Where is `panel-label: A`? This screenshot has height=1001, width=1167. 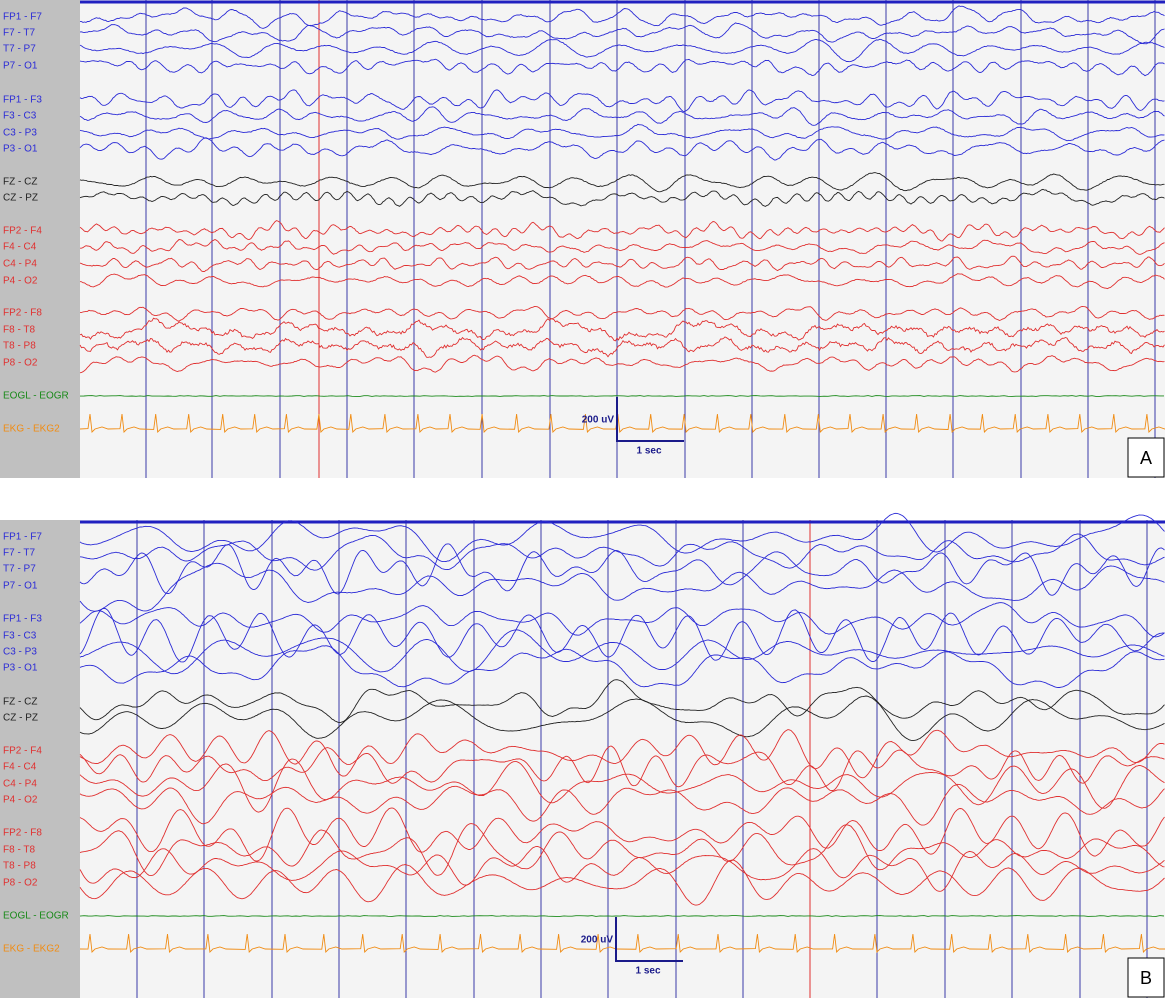 panel-label: A is located at coordinates (1146, 458).